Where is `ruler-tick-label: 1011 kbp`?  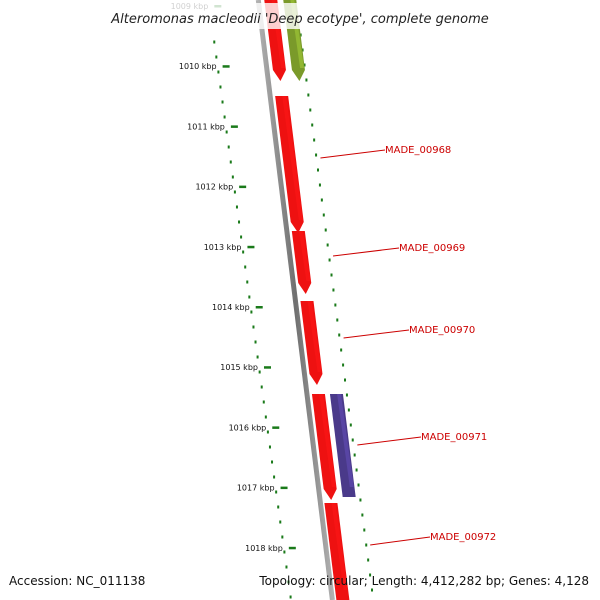 ruler-tick-label: 1011 kbp is located at coordinates (206, 126).